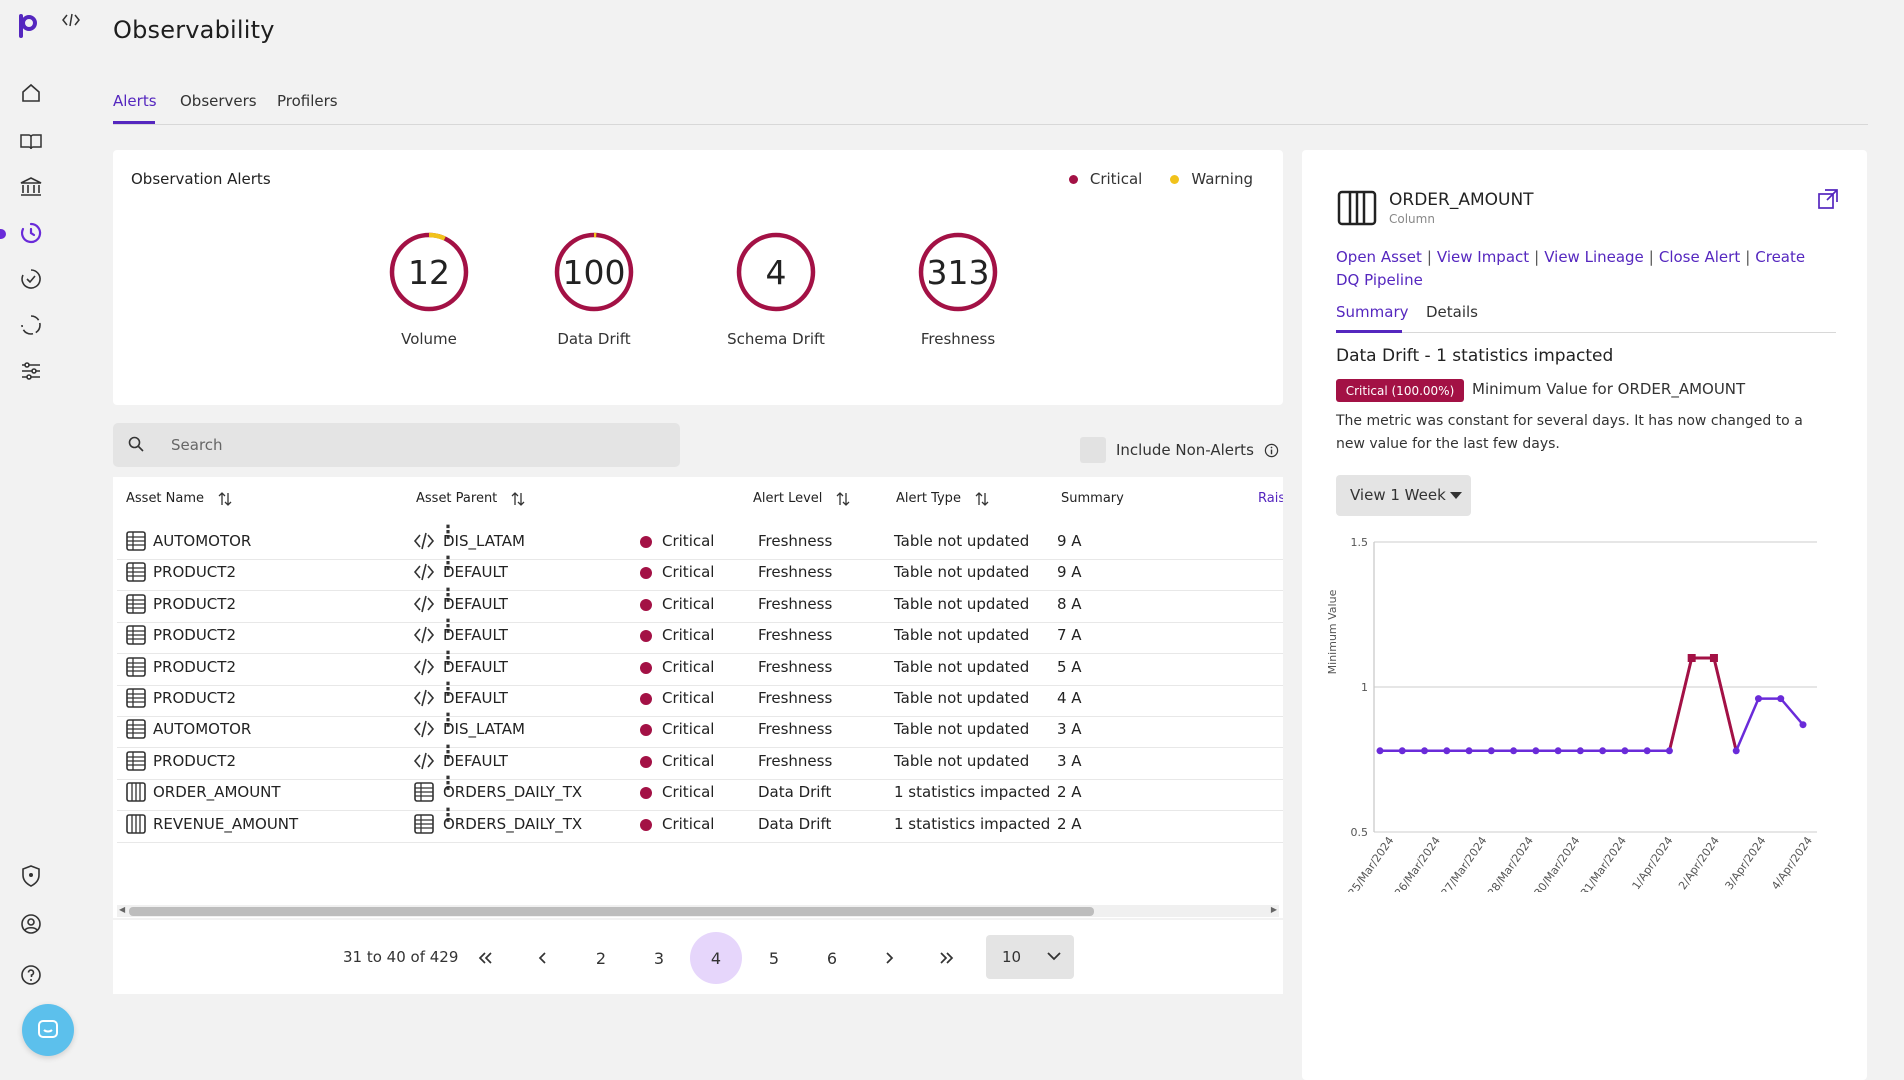 This screenshot has width=1904, height=1080. Describe the element at coordinates (1469, 751) in the screenshot. I see `data-point` at that location.